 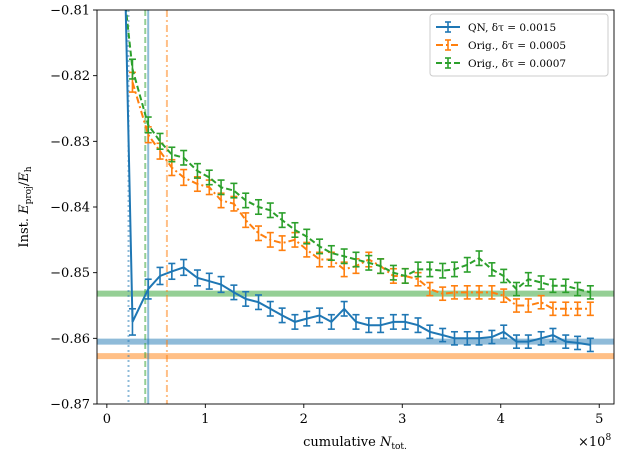 I want to click on y-tick-label: −0.85, so click(x=70, y=273).